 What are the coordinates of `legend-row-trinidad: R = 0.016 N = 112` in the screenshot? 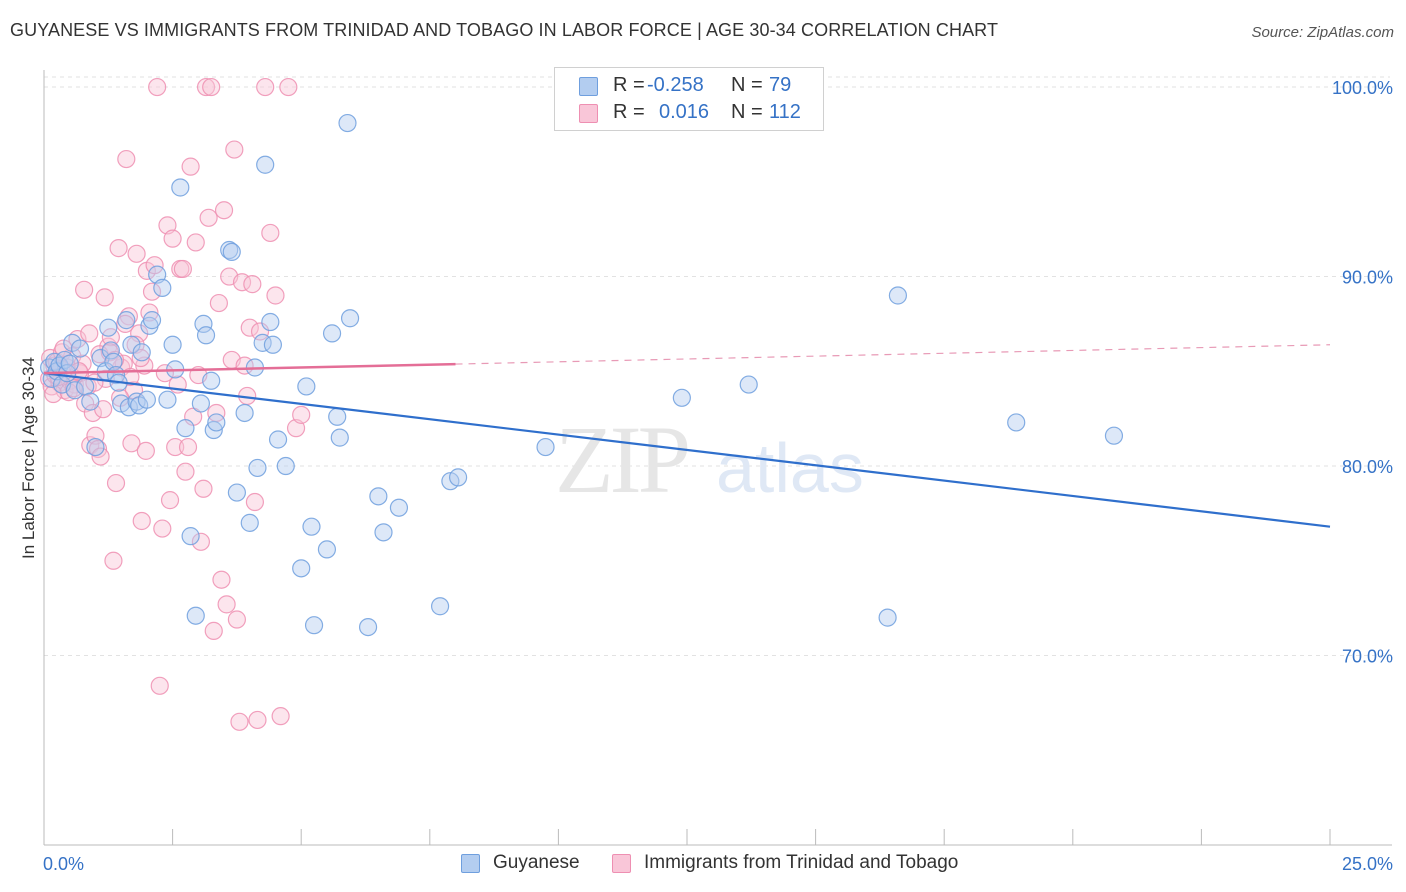 It's located at (689, 113).